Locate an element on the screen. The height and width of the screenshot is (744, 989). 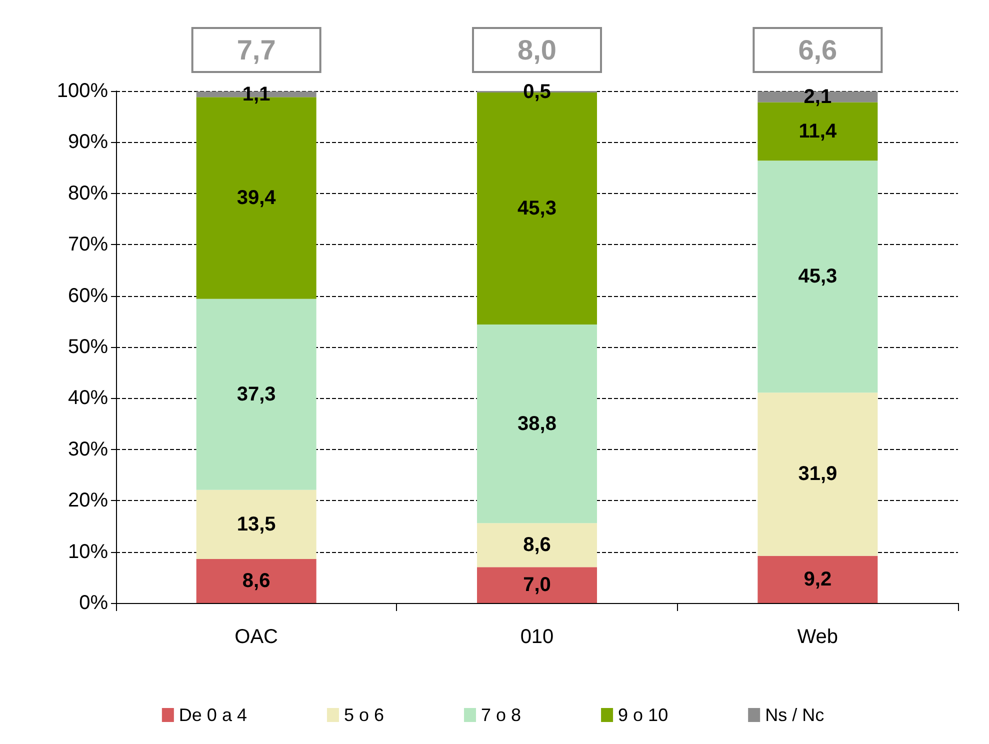
data-label: 37,3 is located at coordinates (256, 394).